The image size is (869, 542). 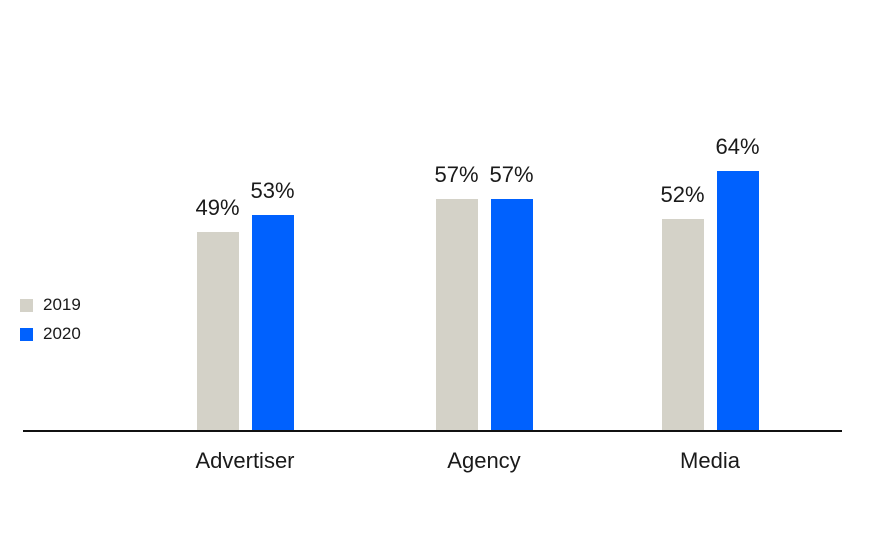 I want to click on bar-media-2019, so click(x=682, y=324).